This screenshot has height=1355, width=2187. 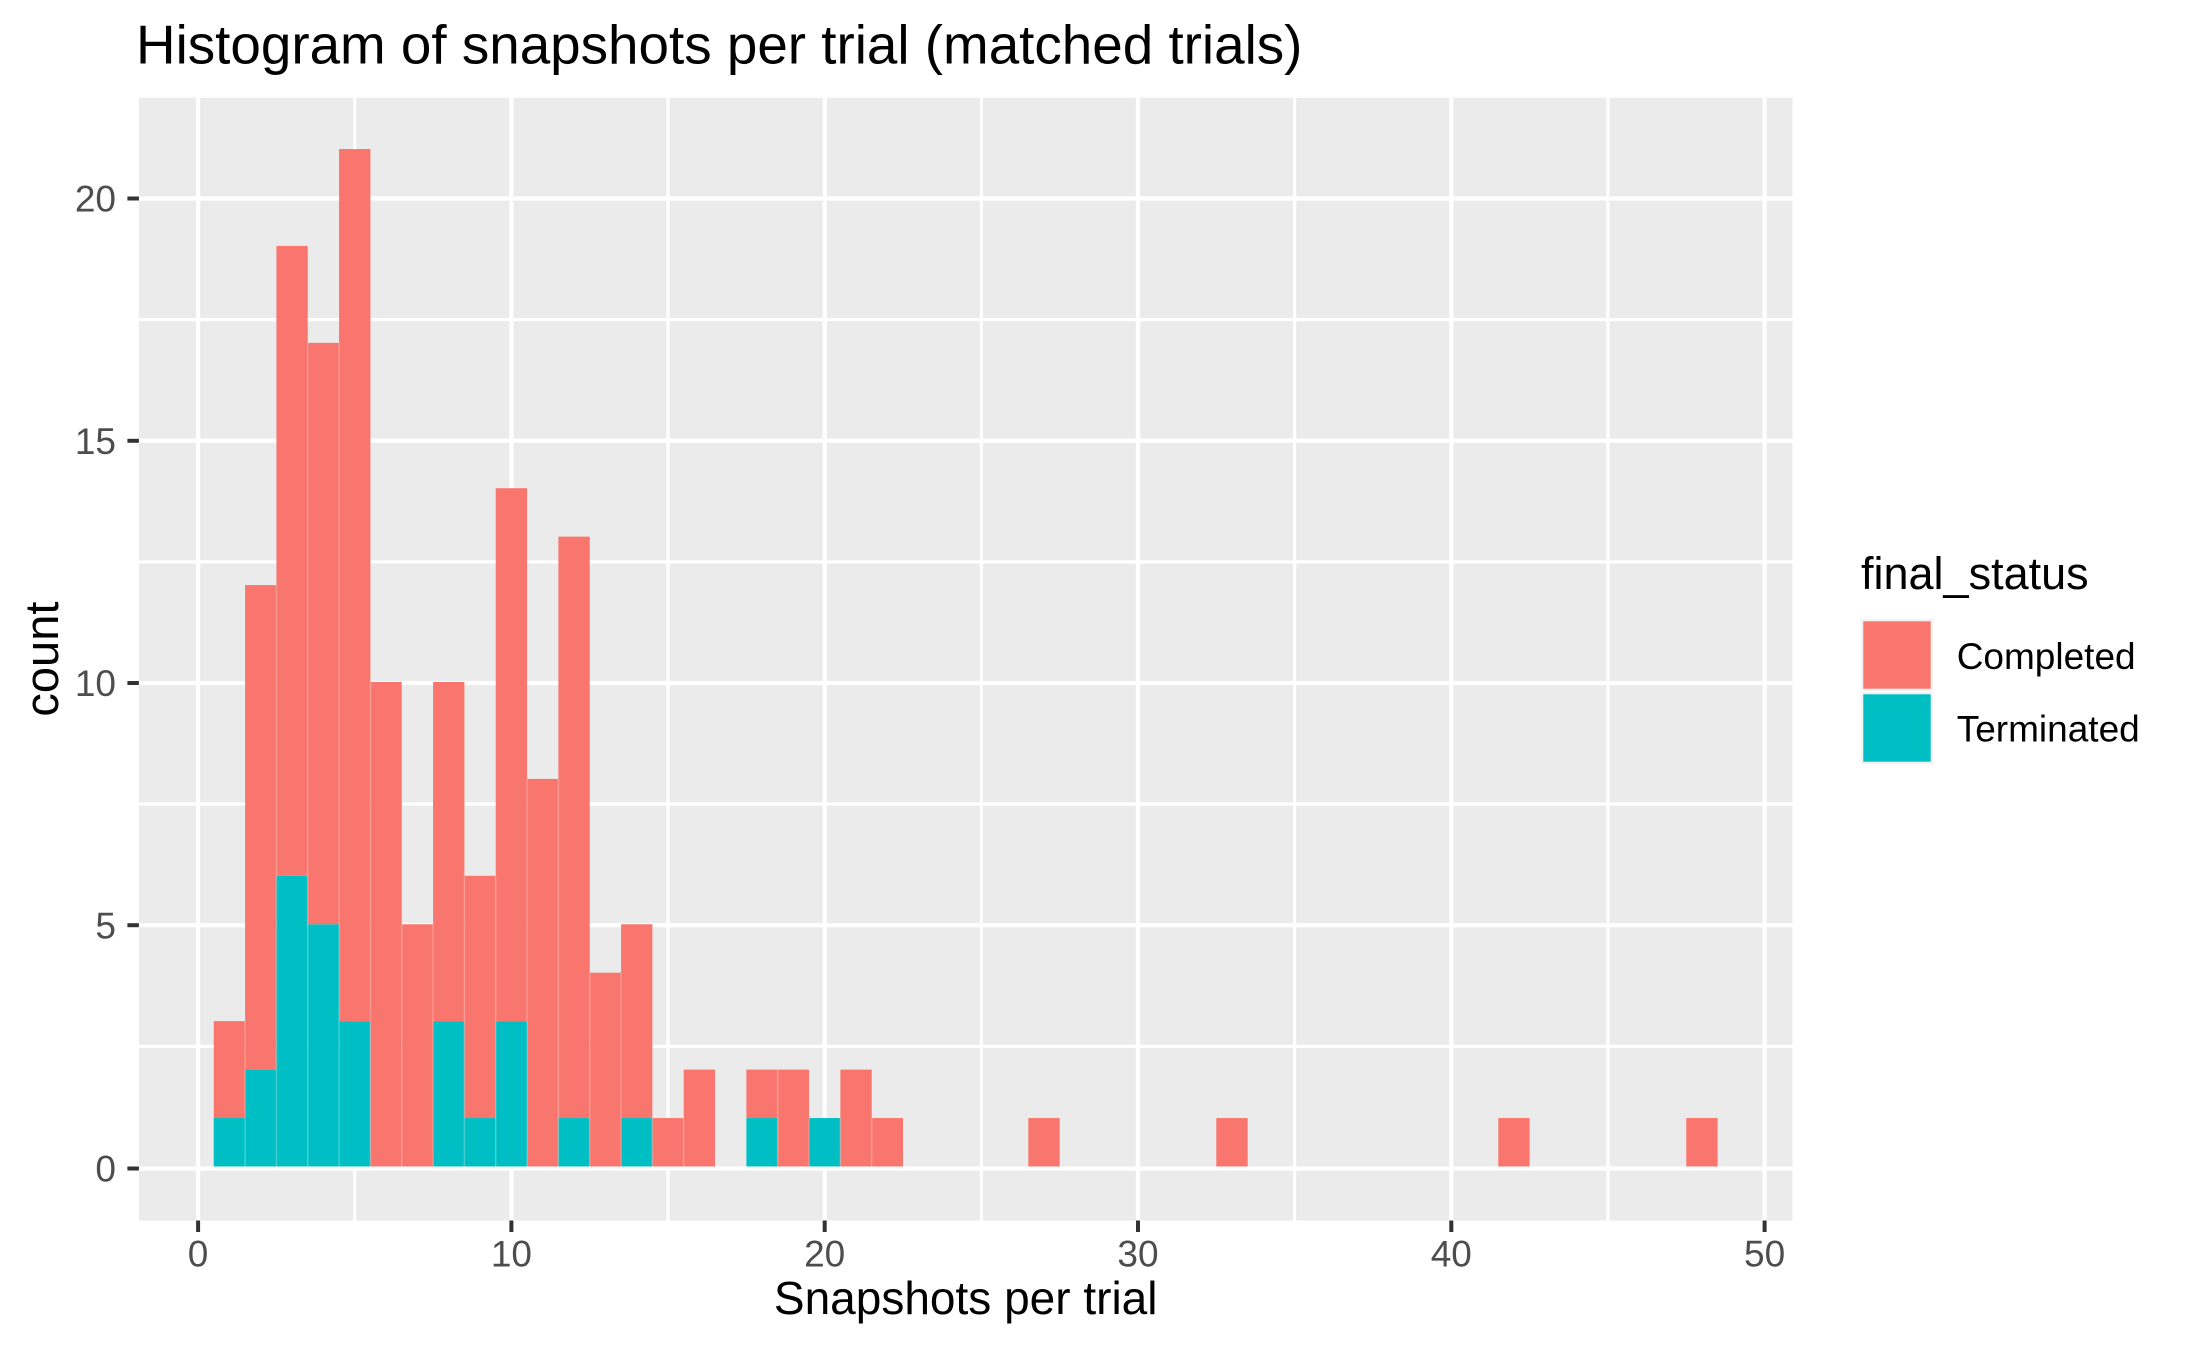 What do you see at coordinates (41, 659) in the screenshot?
I see `svg-text: count` at bounding box center [41, 659].